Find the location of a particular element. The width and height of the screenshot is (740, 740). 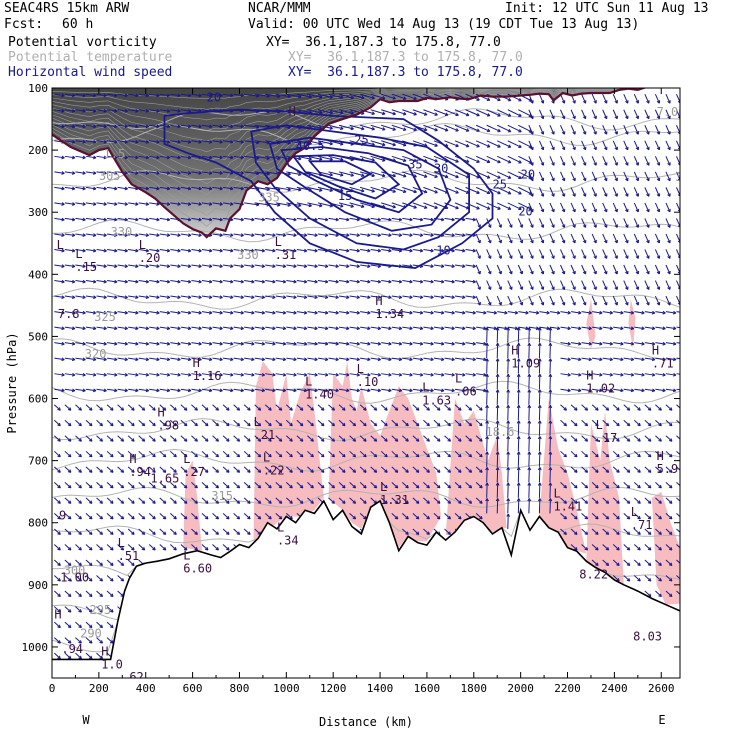

fcst-label: Fcst: is located at coordinates (24, 24).